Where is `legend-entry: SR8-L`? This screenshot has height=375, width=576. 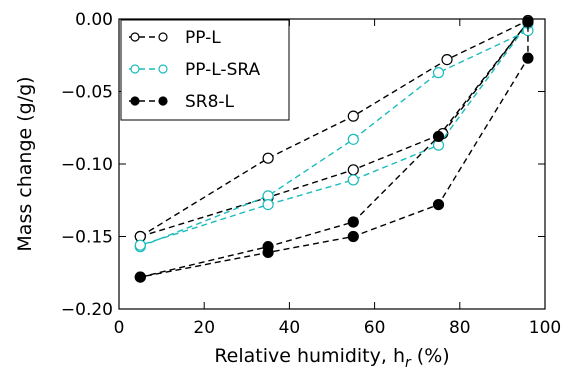 legend-entry: SR8-L is located at coordinates (182, 102).